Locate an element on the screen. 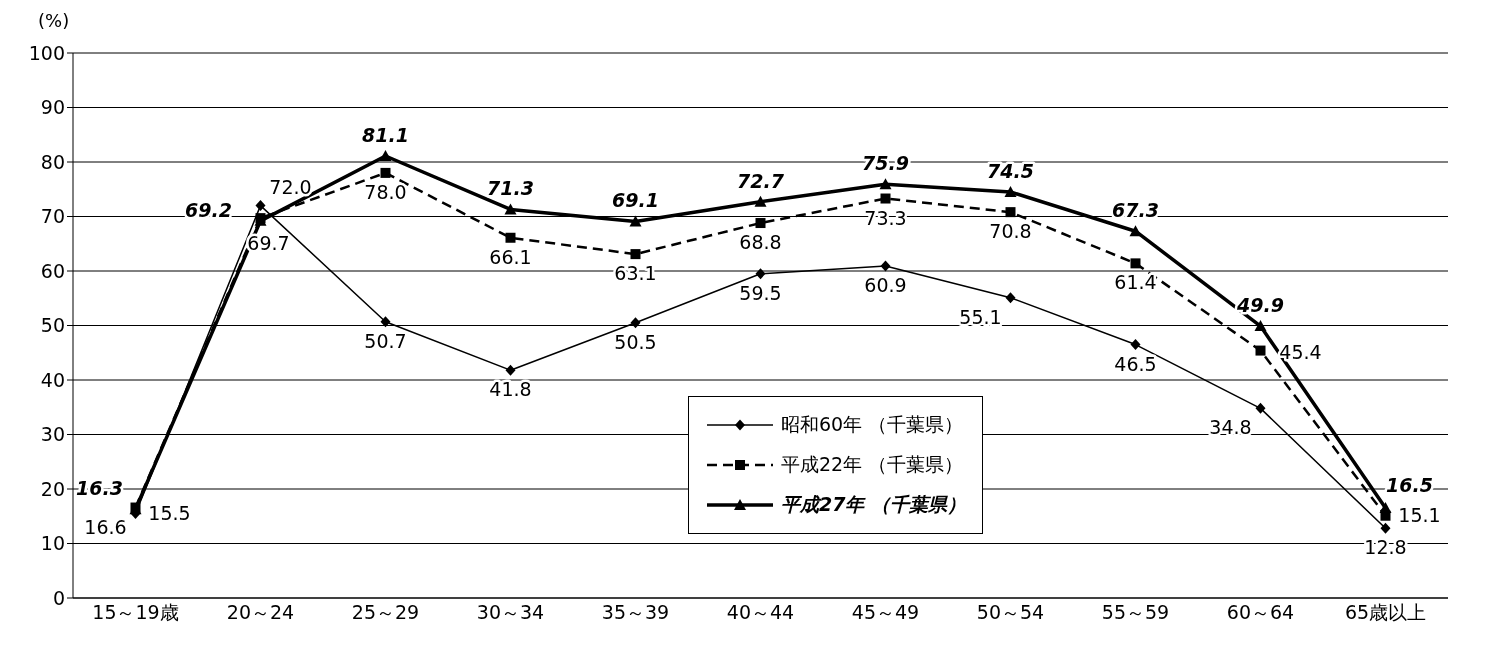 This screenshot has width=1498, height=660. data-label: 46.5 is located at coordinates (1135, 363).